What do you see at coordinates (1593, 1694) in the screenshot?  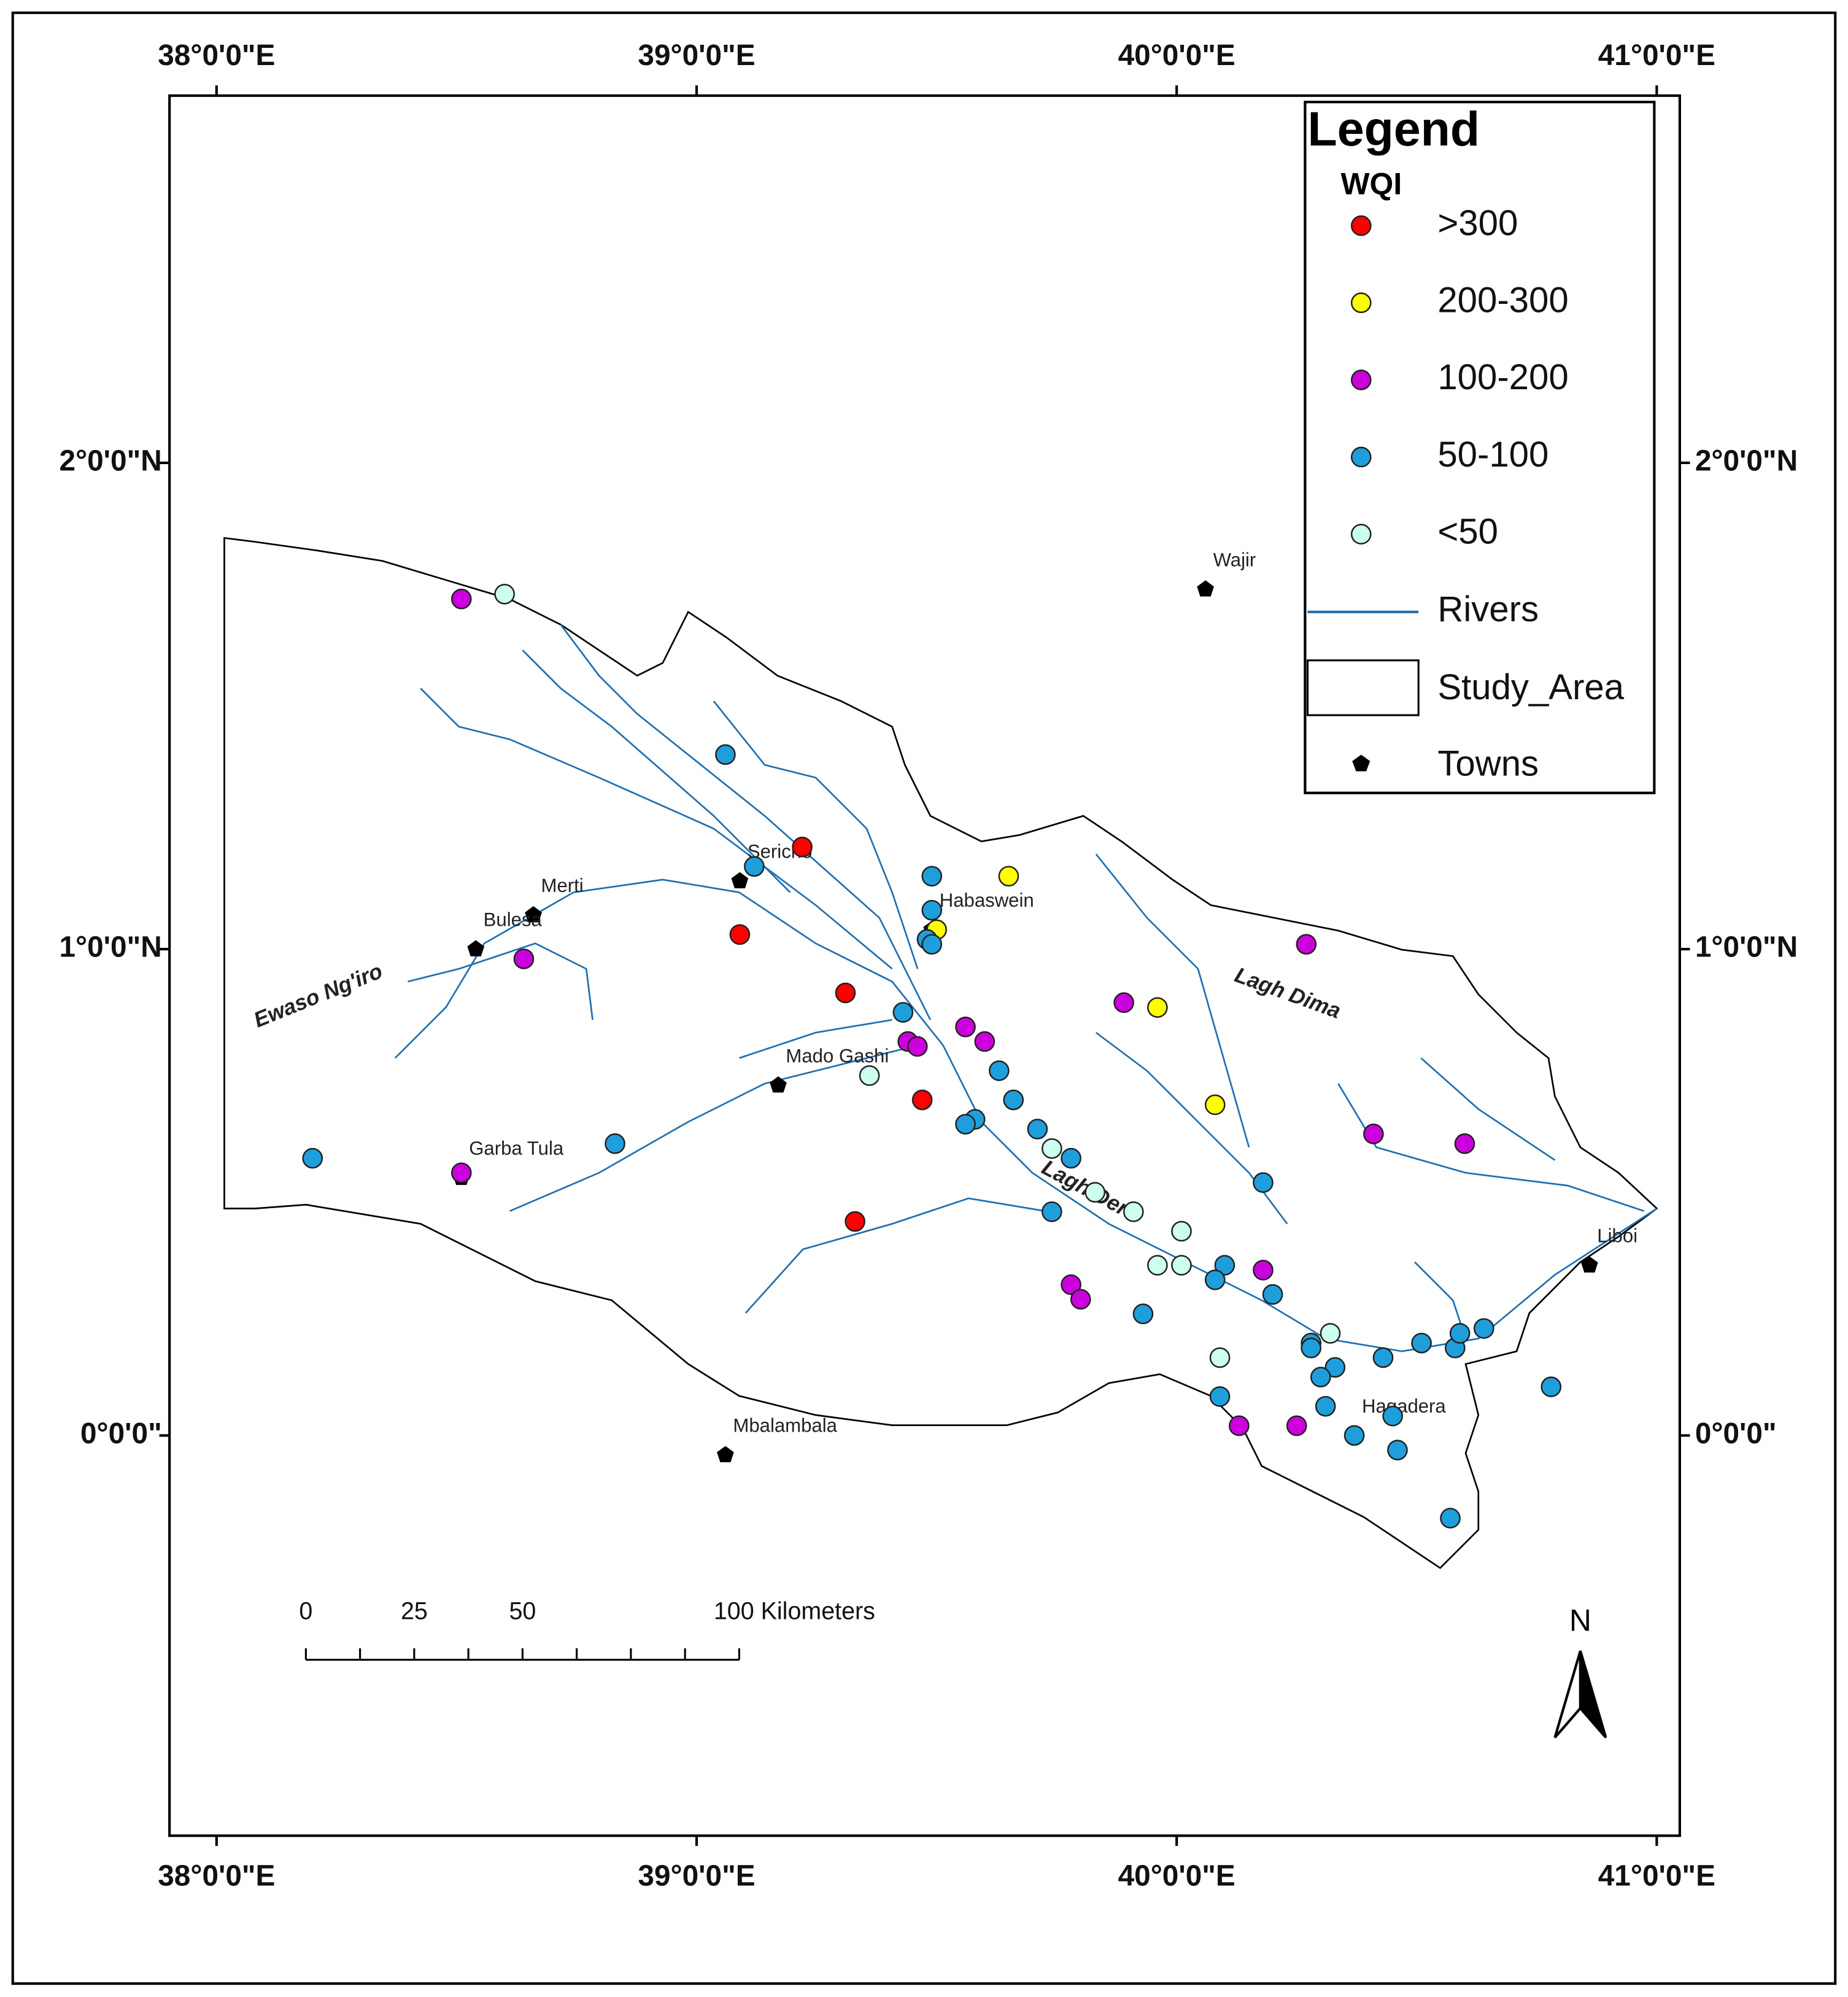 I see `north-arrow-right` at bounding box center [1593, 1694].